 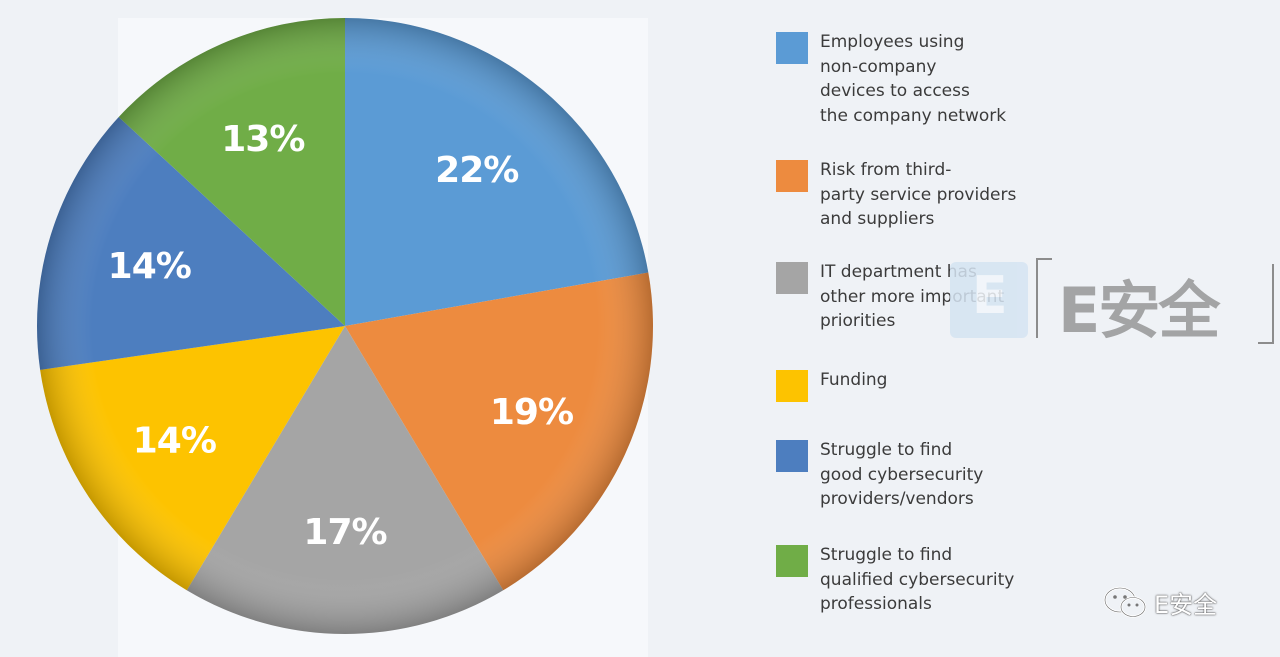 I want to click on slice-value-label: 22%, so click(x=476, y=170).